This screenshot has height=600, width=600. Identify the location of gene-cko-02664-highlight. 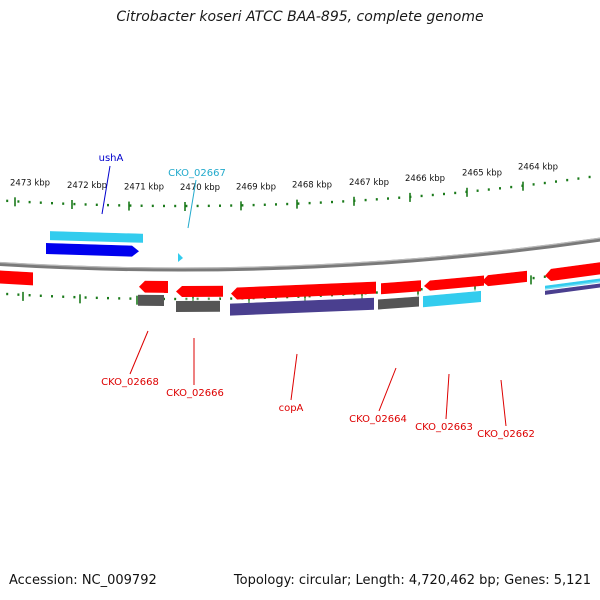
(398, 296).